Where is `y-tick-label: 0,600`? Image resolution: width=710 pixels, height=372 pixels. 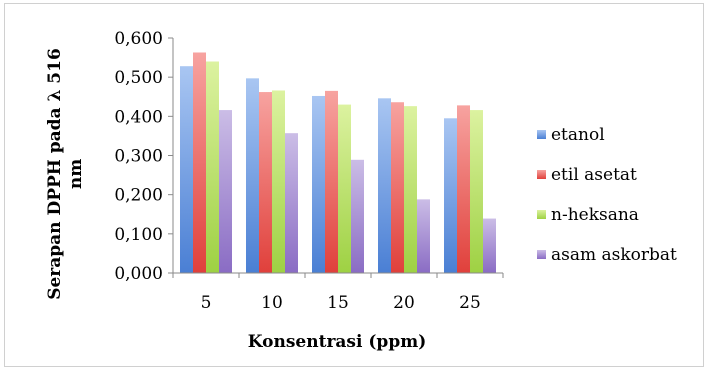
y-tick-label: 0,600 is located at coordinates (138, 39).